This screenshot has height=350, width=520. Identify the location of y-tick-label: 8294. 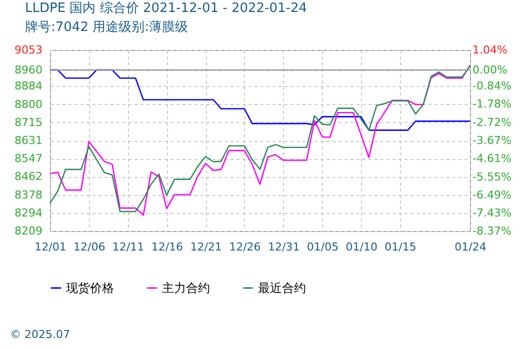
(28, 213).